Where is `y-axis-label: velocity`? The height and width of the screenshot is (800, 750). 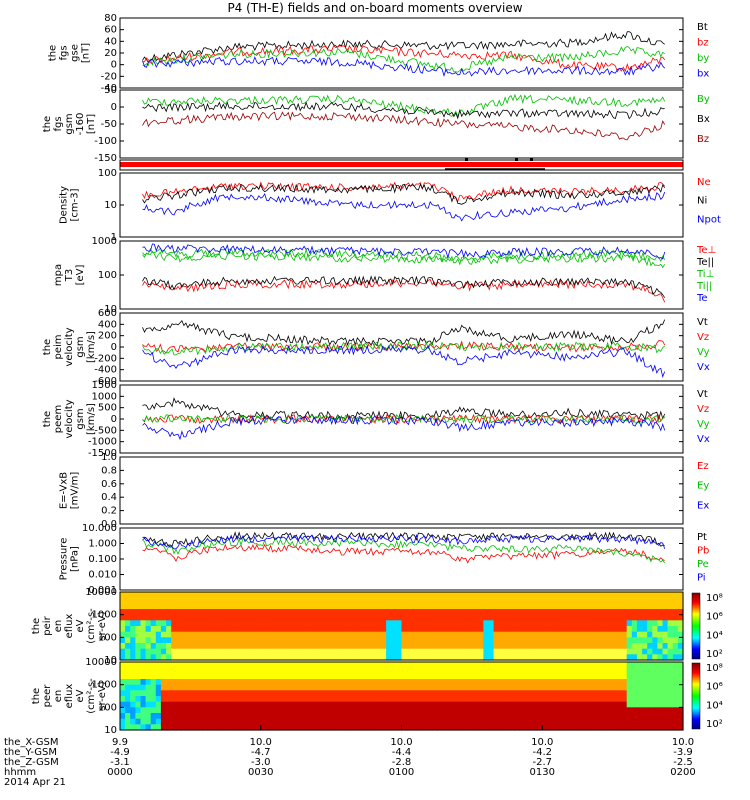 y-axis-label: velocity is located at coordinates (69, 346).